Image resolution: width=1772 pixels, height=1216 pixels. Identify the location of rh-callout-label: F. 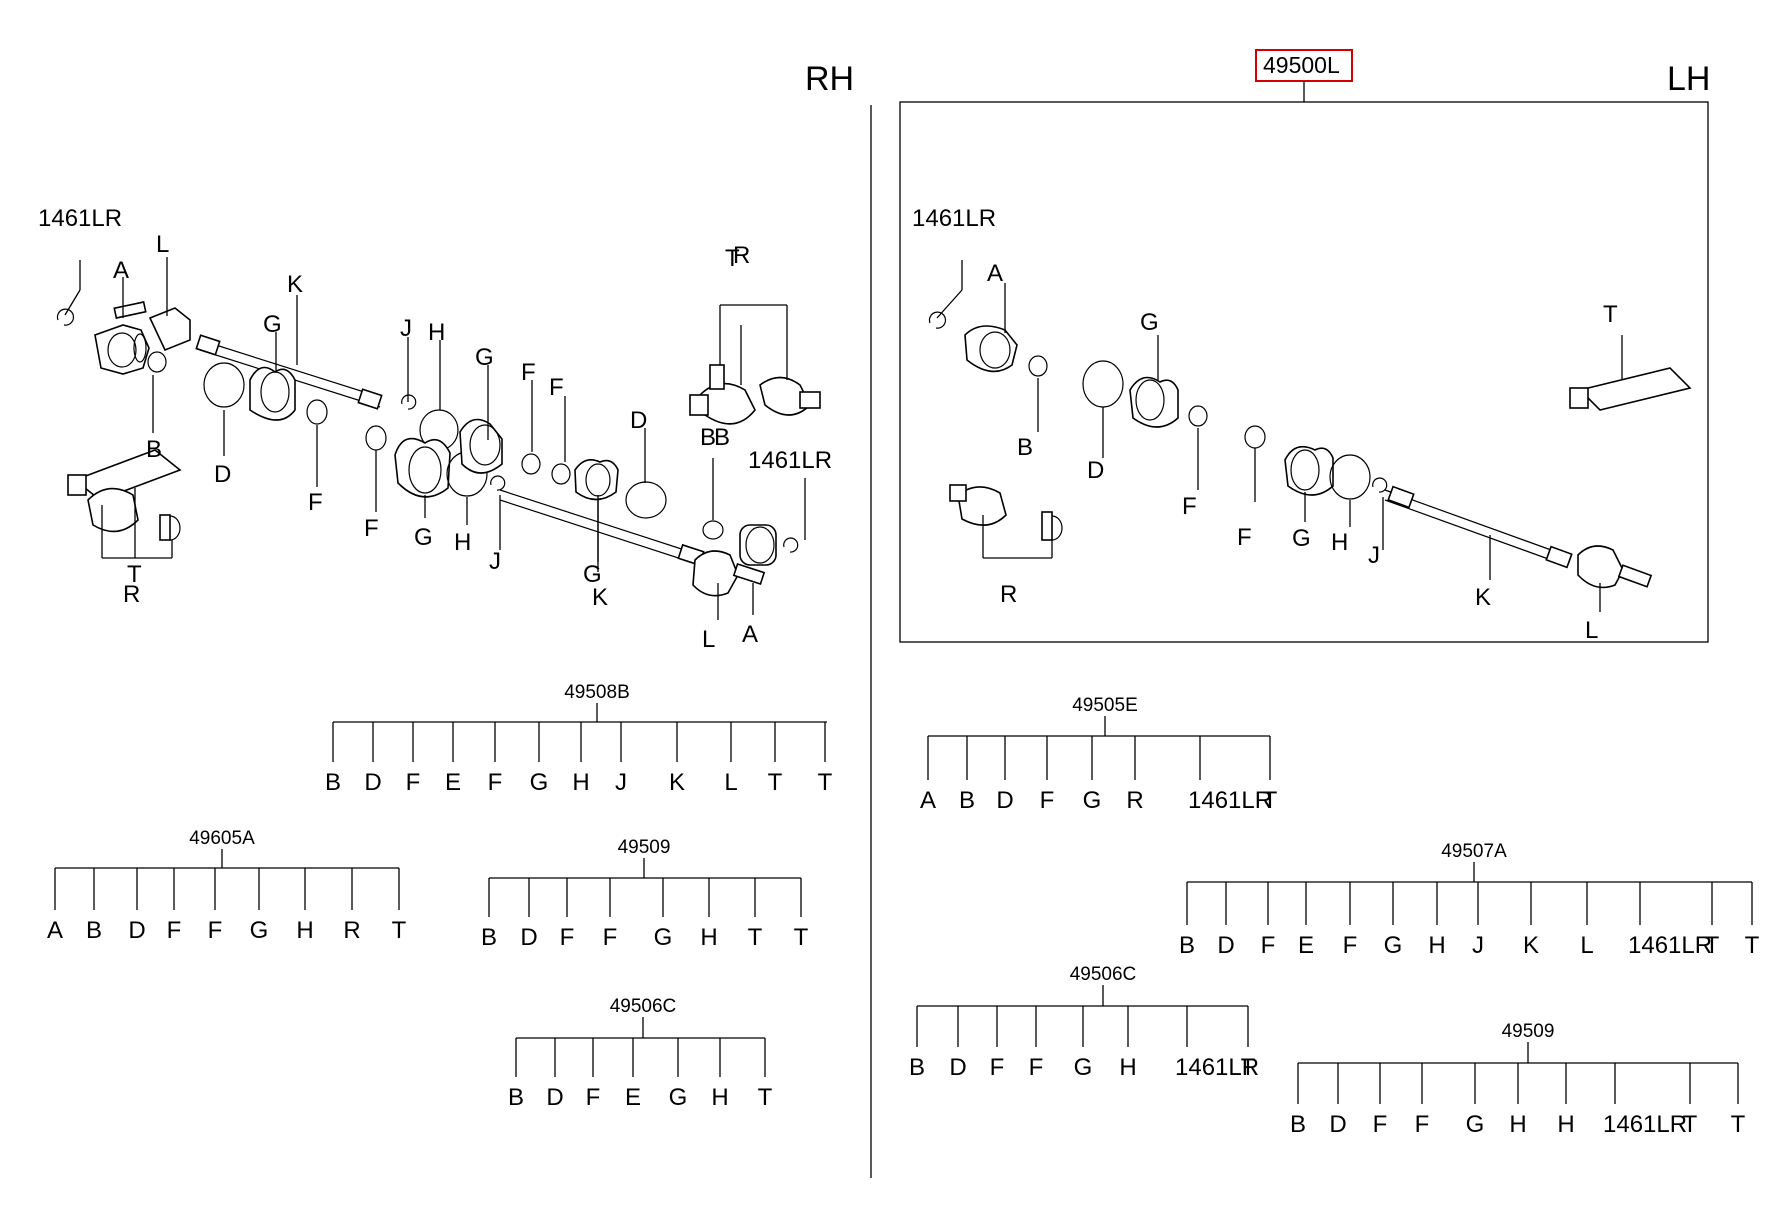
(528, 372).